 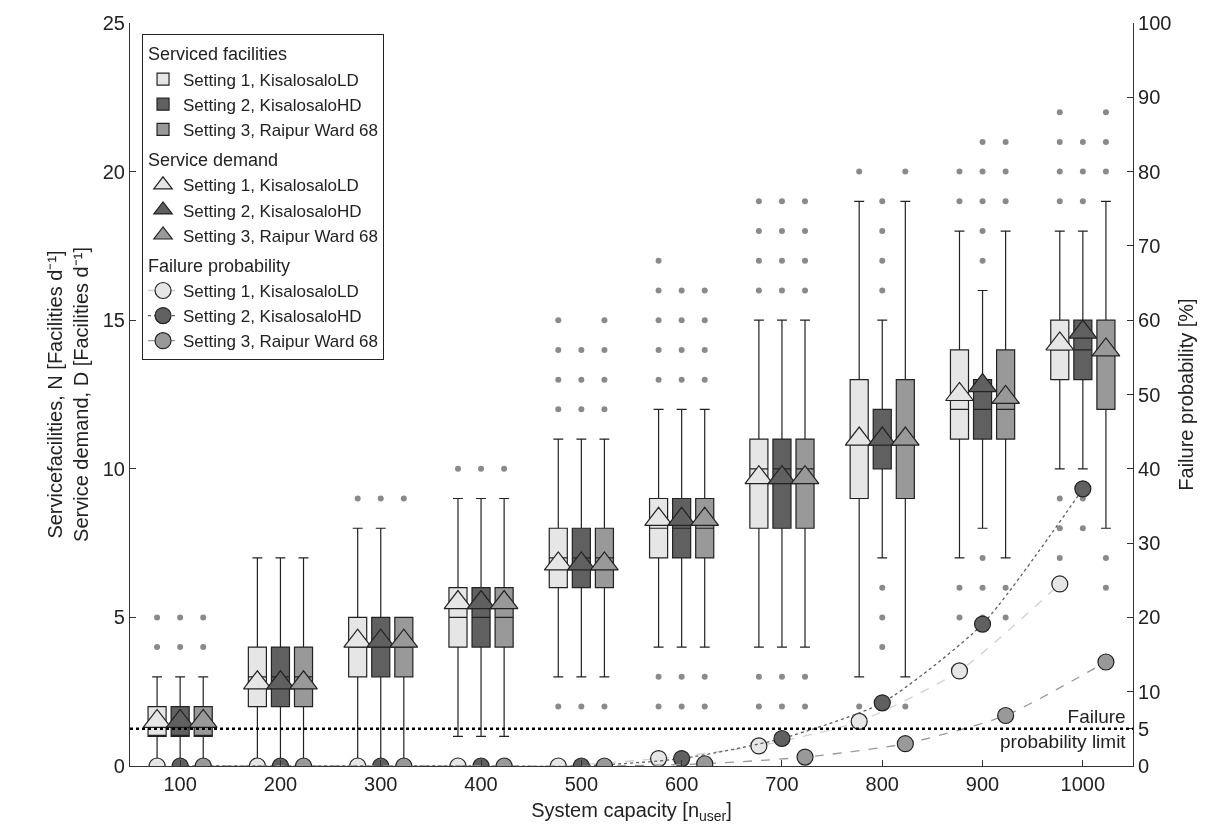 I want to click on annotation: Serviced facilities, so click(x=218, y=54).